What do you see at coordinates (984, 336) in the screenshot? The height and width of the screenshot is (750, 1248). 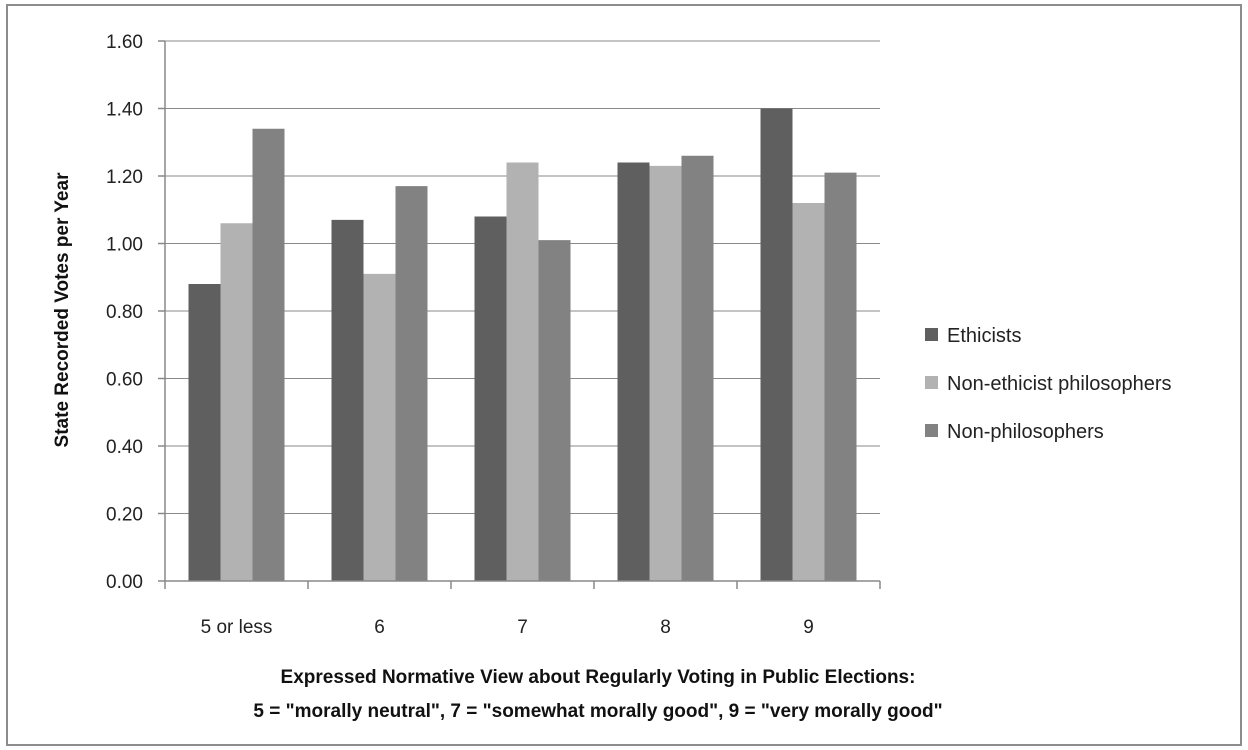 I see `legend-label: Ethicists` at bounding box center [984, 336].